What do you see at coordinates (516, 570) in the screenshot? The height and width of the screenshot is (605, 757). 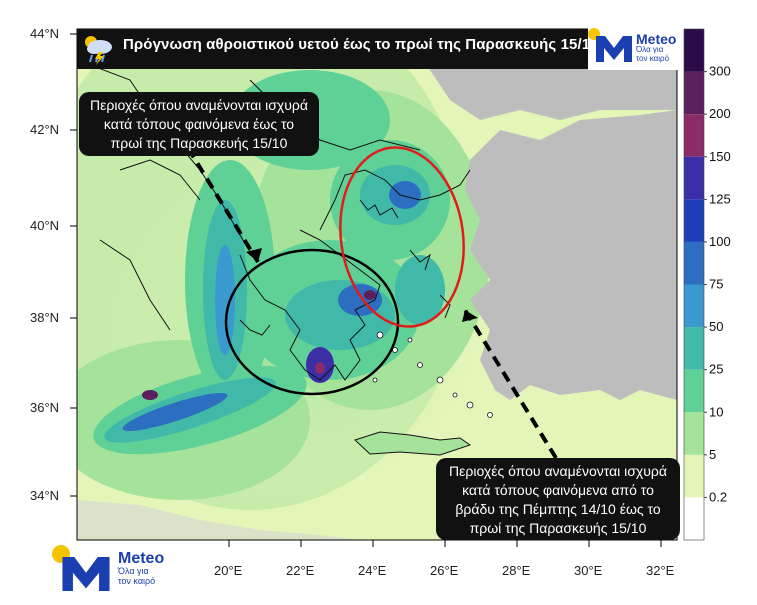 I see `lon-label: 28°E` at bounding box center [516, 570].